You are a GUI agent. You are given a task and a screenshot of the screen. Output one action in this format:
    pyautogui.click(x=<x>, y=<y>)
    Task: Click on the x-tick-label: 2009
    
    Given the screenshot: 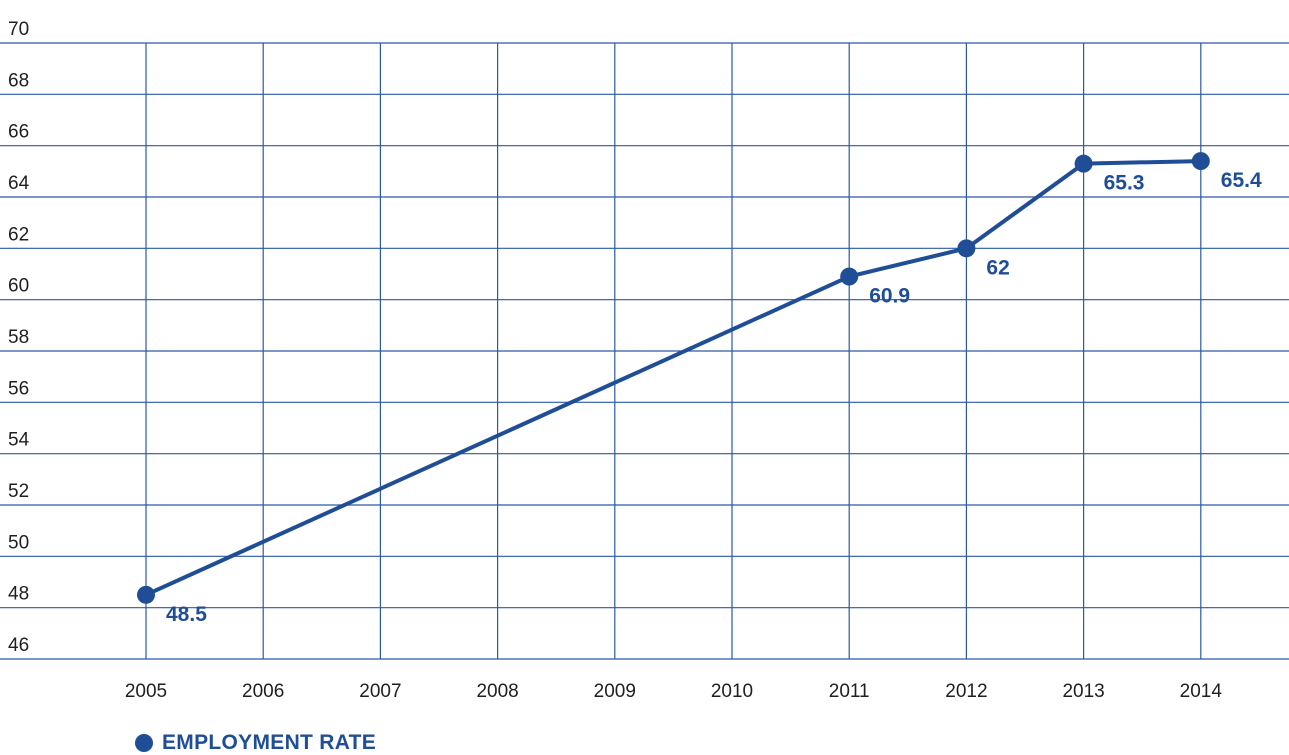 What is the action you would take?
    pyautogui.click(x=615, y=691)
    